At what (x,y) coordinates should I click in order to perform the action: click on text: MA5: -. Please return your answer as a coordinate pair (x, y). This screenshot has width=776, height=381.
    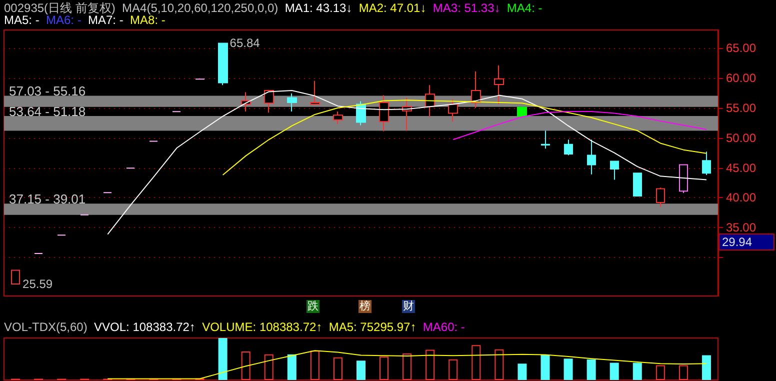
    Looking at the image, I should click on (22, 20).